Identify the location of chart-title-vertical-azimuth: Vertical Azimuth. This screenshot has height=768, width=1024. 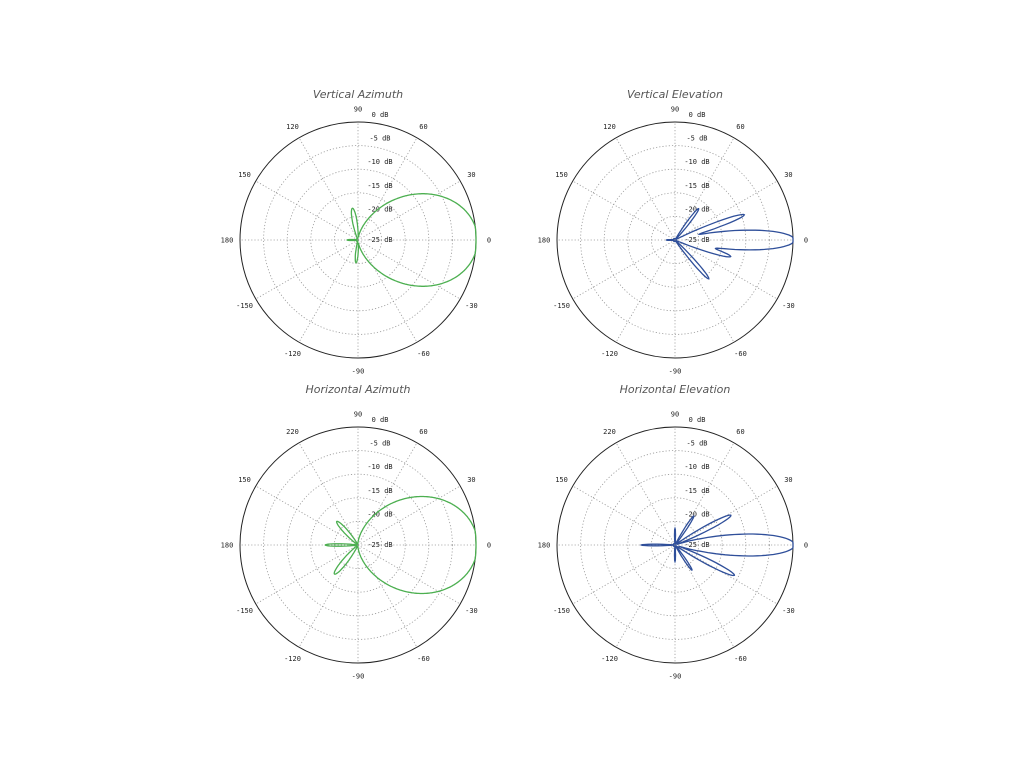
(358, 94).